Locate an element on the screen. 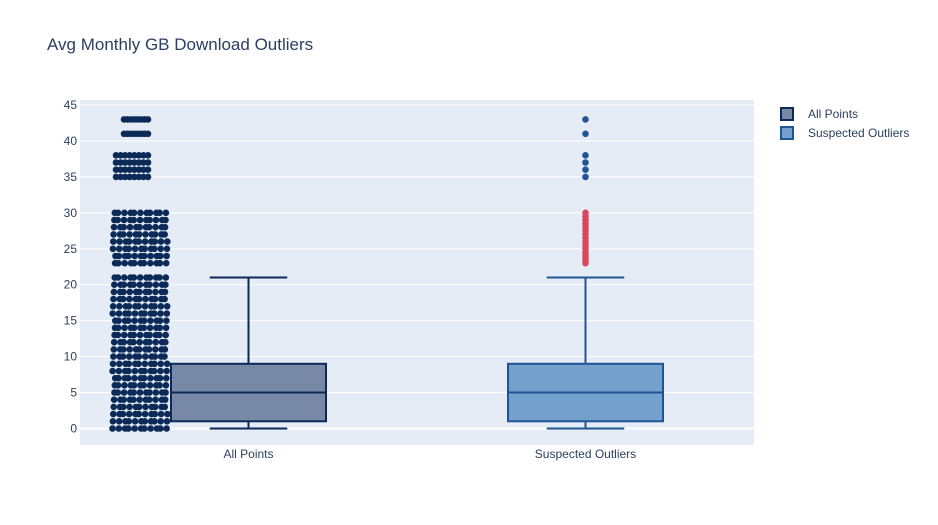  y-tick-label-15: 15 is located at coordinates (71, 321).